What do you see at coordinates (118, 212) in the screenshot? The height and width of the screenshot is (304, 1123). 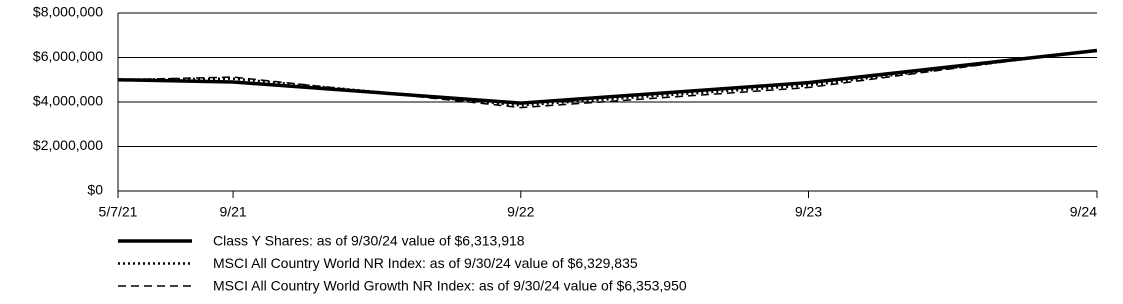 I see `x-tick-label: 5/7/21` at bounding box center [118, 212].